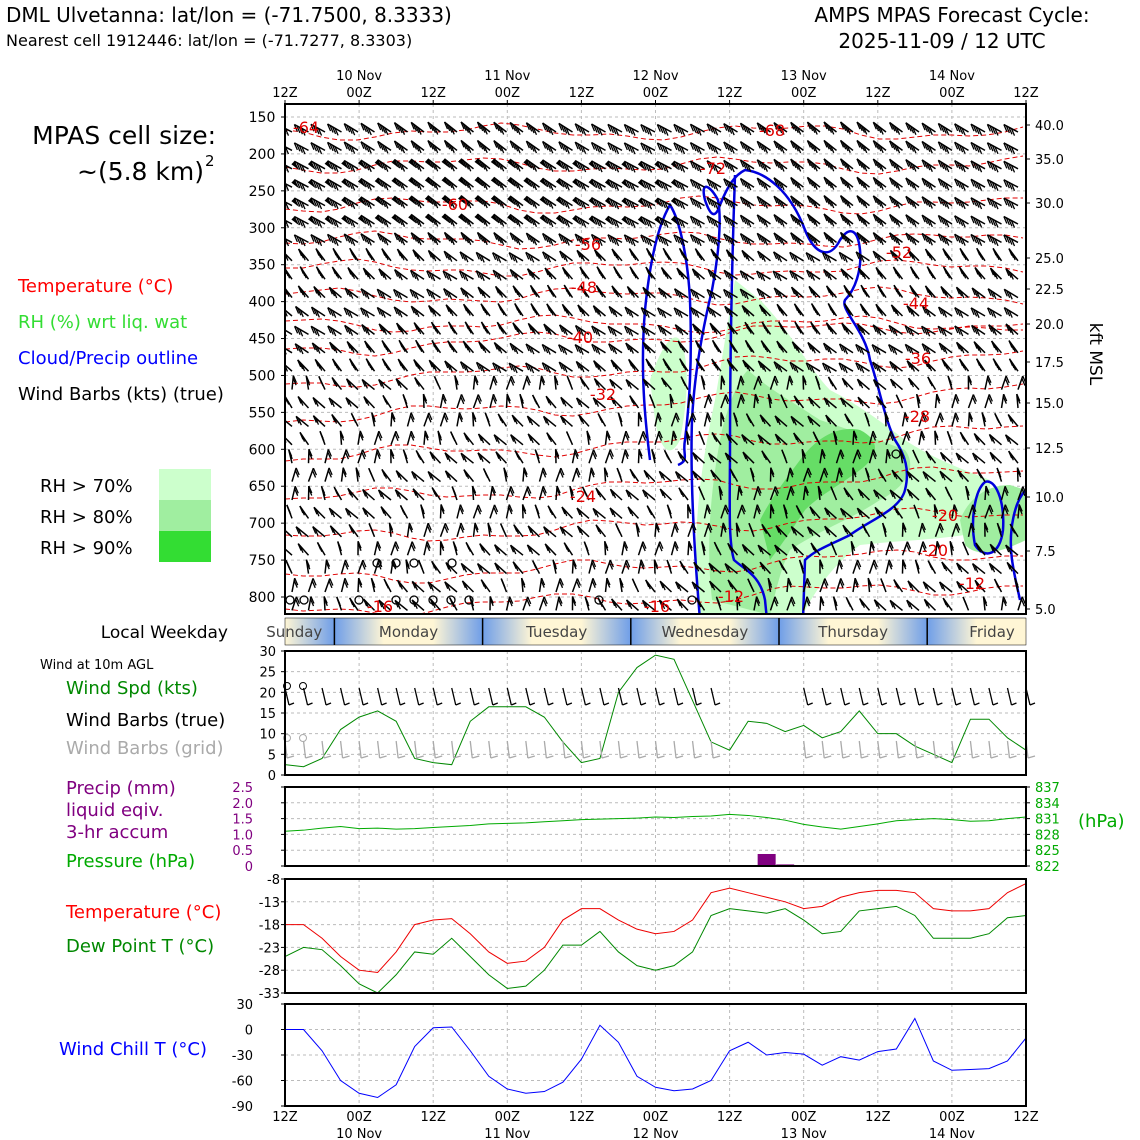 The width and height of the screenshot is (1140, 1140). Describe the element at coordinates (433, 600) in the screenshot. I see `calm-wind-marker` at that location.